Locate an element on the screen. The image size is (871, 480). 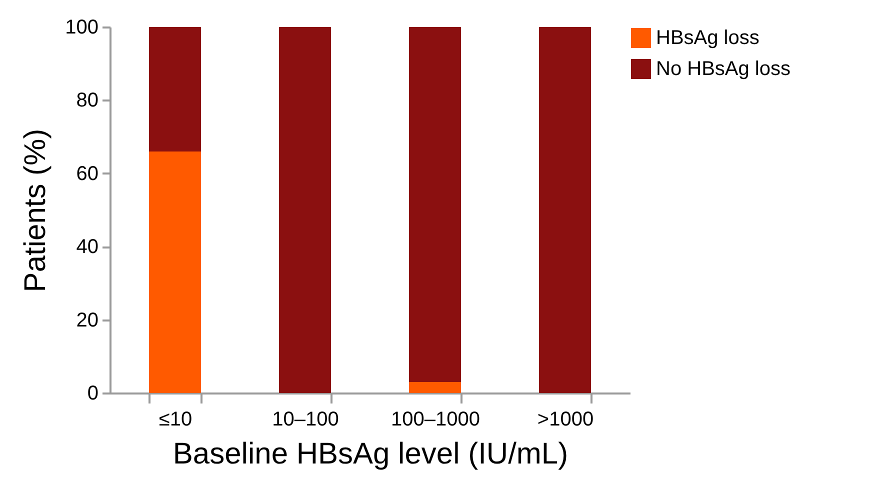
x-tick-label: ≤10 is located at coordinates (175, 419).